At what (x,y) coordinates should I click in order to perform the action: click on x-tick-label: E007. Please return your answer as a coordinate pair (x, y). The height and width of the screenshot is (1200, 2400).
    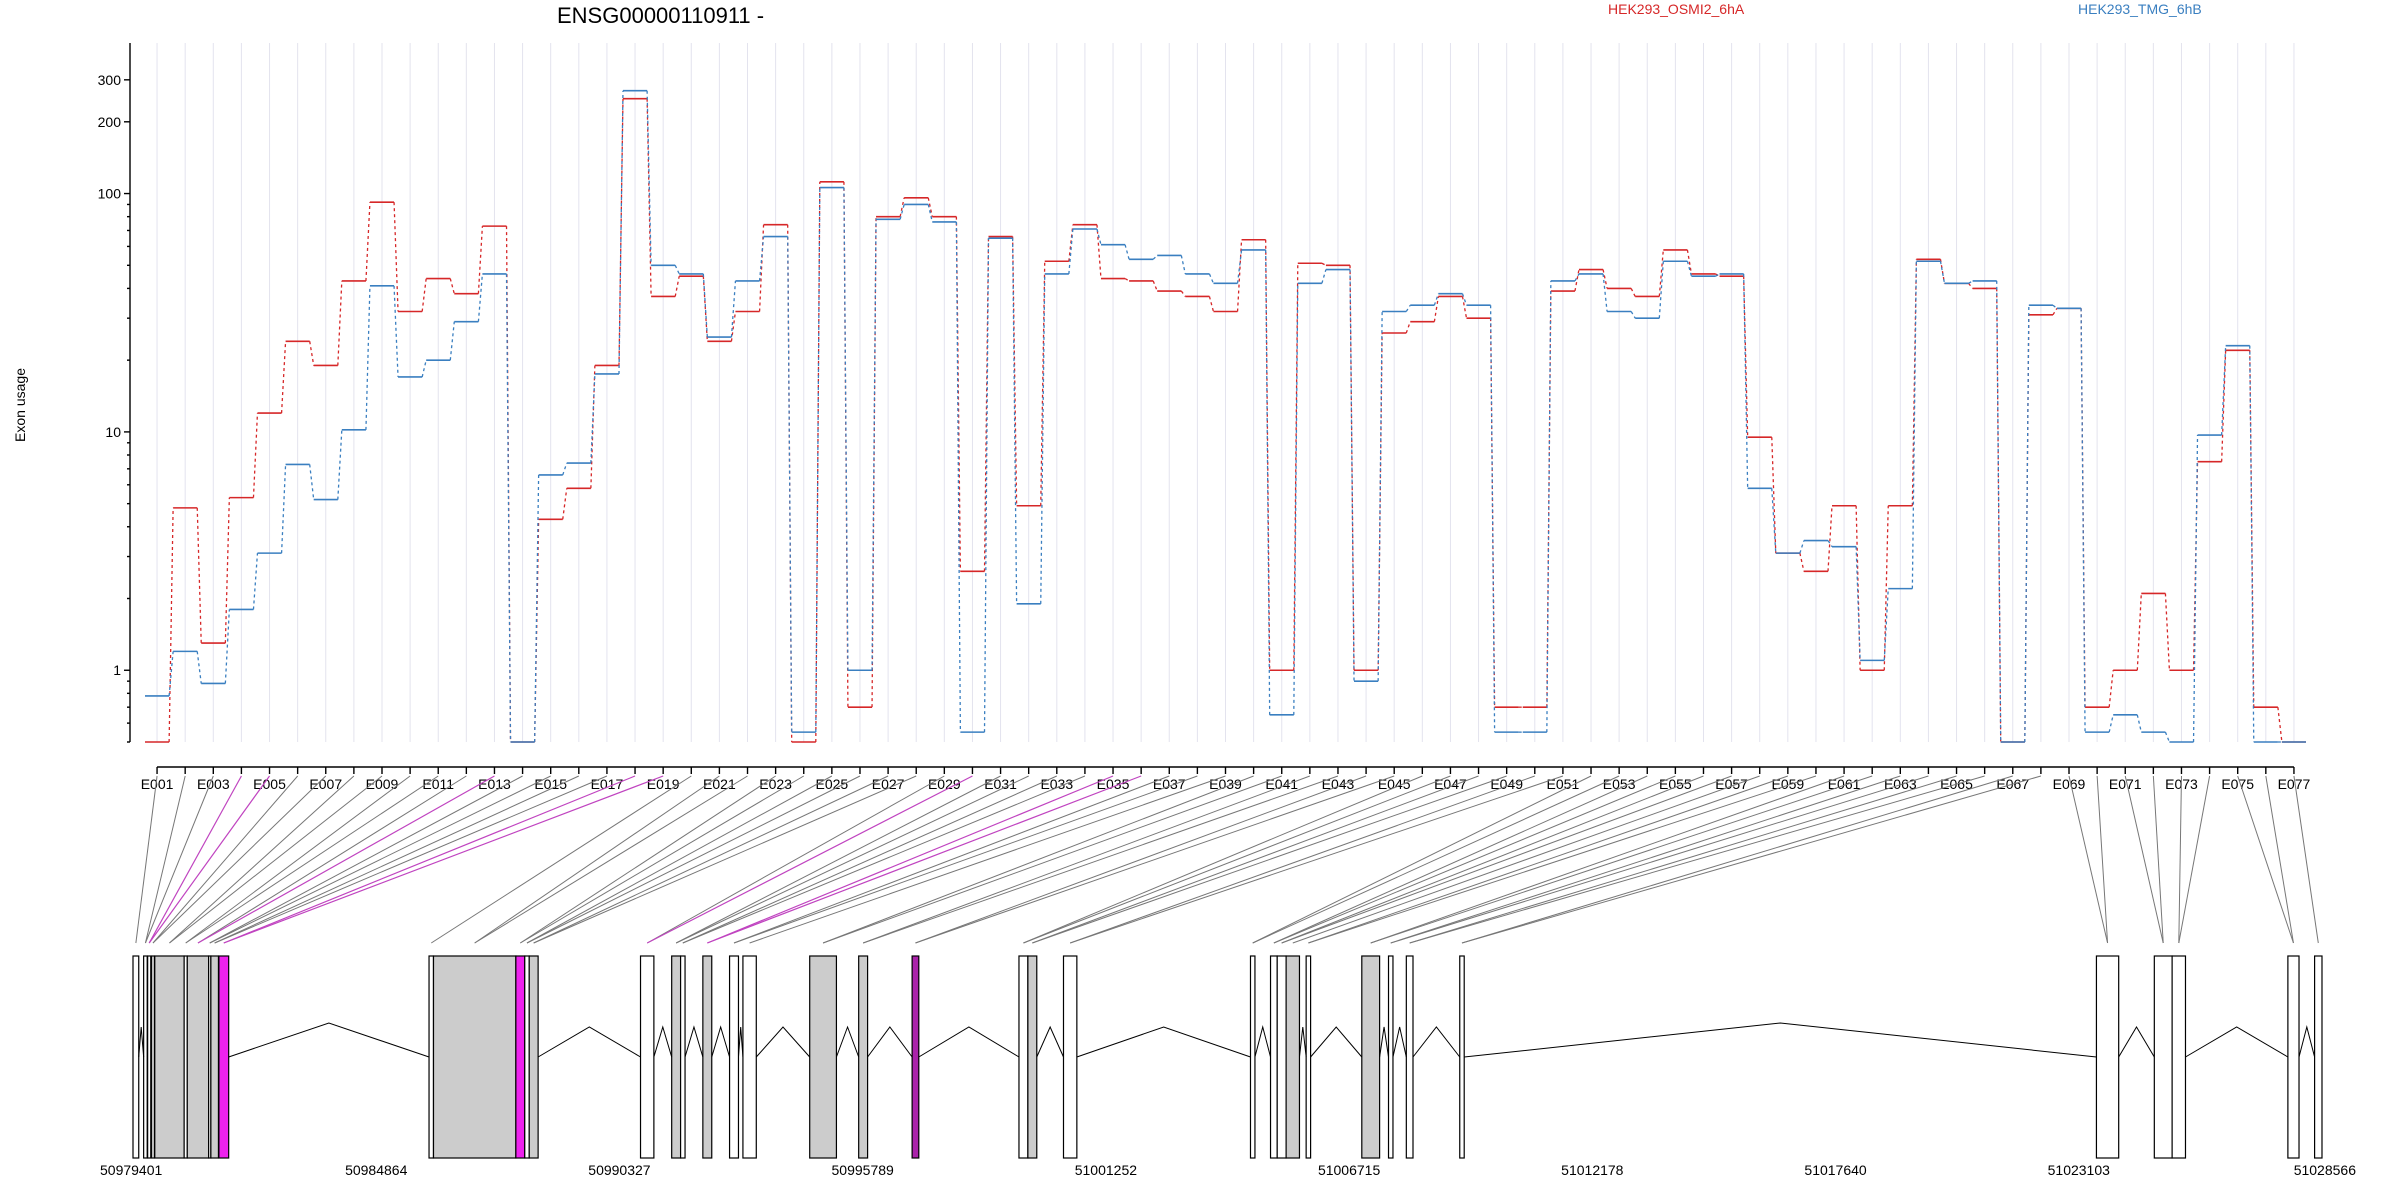
    Looking at the image, I should click on (325, 784).